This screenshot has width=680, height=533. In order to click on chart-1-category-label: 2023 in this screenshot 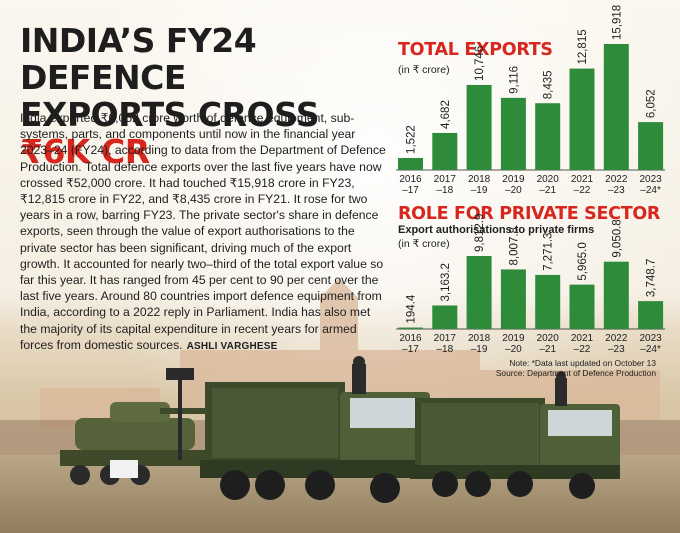, I will do `click(650, 179)`.